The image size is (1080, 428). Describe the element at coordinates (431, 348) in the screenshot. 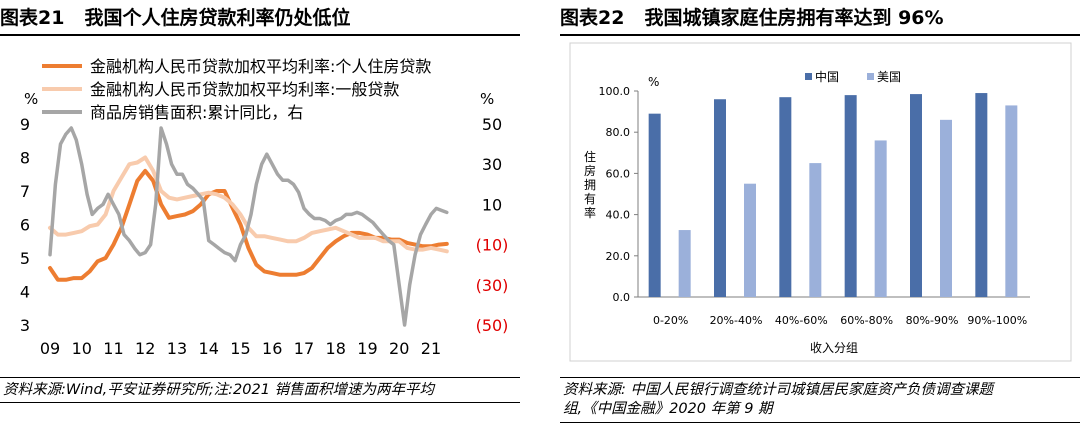

I see `x-tick-label: 21` at that location.